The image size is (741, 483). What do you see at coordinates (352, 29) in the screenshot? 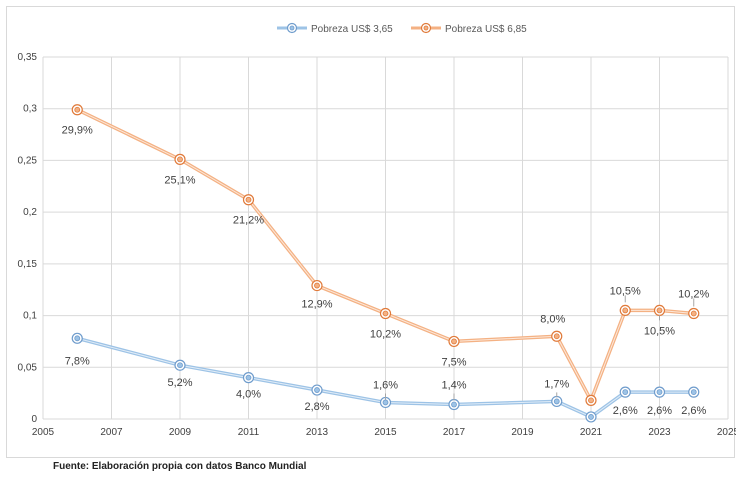
I see `legend-label: Pobreza US$ 3,65` at bounding box center [352, 29].